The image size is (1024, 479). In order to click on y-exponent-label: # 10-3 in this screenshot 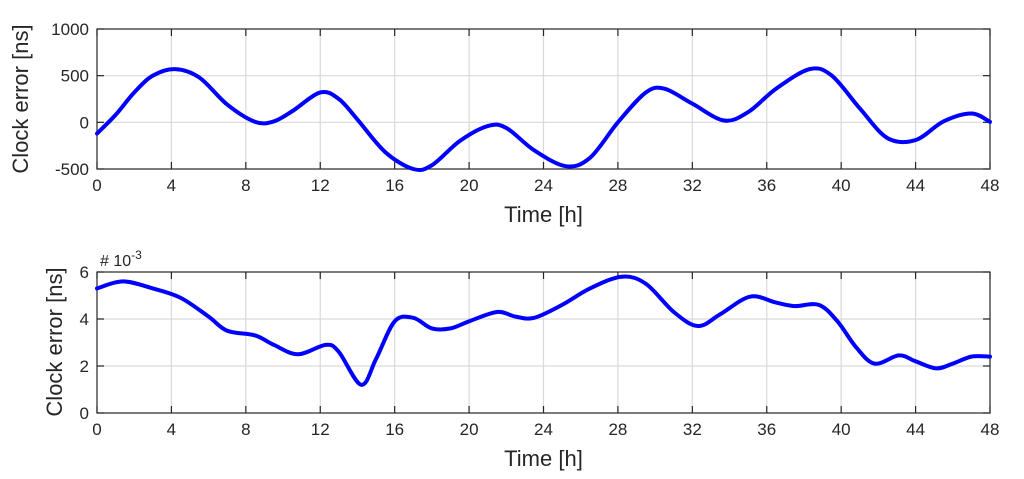, I will do `click(121, 259)`.